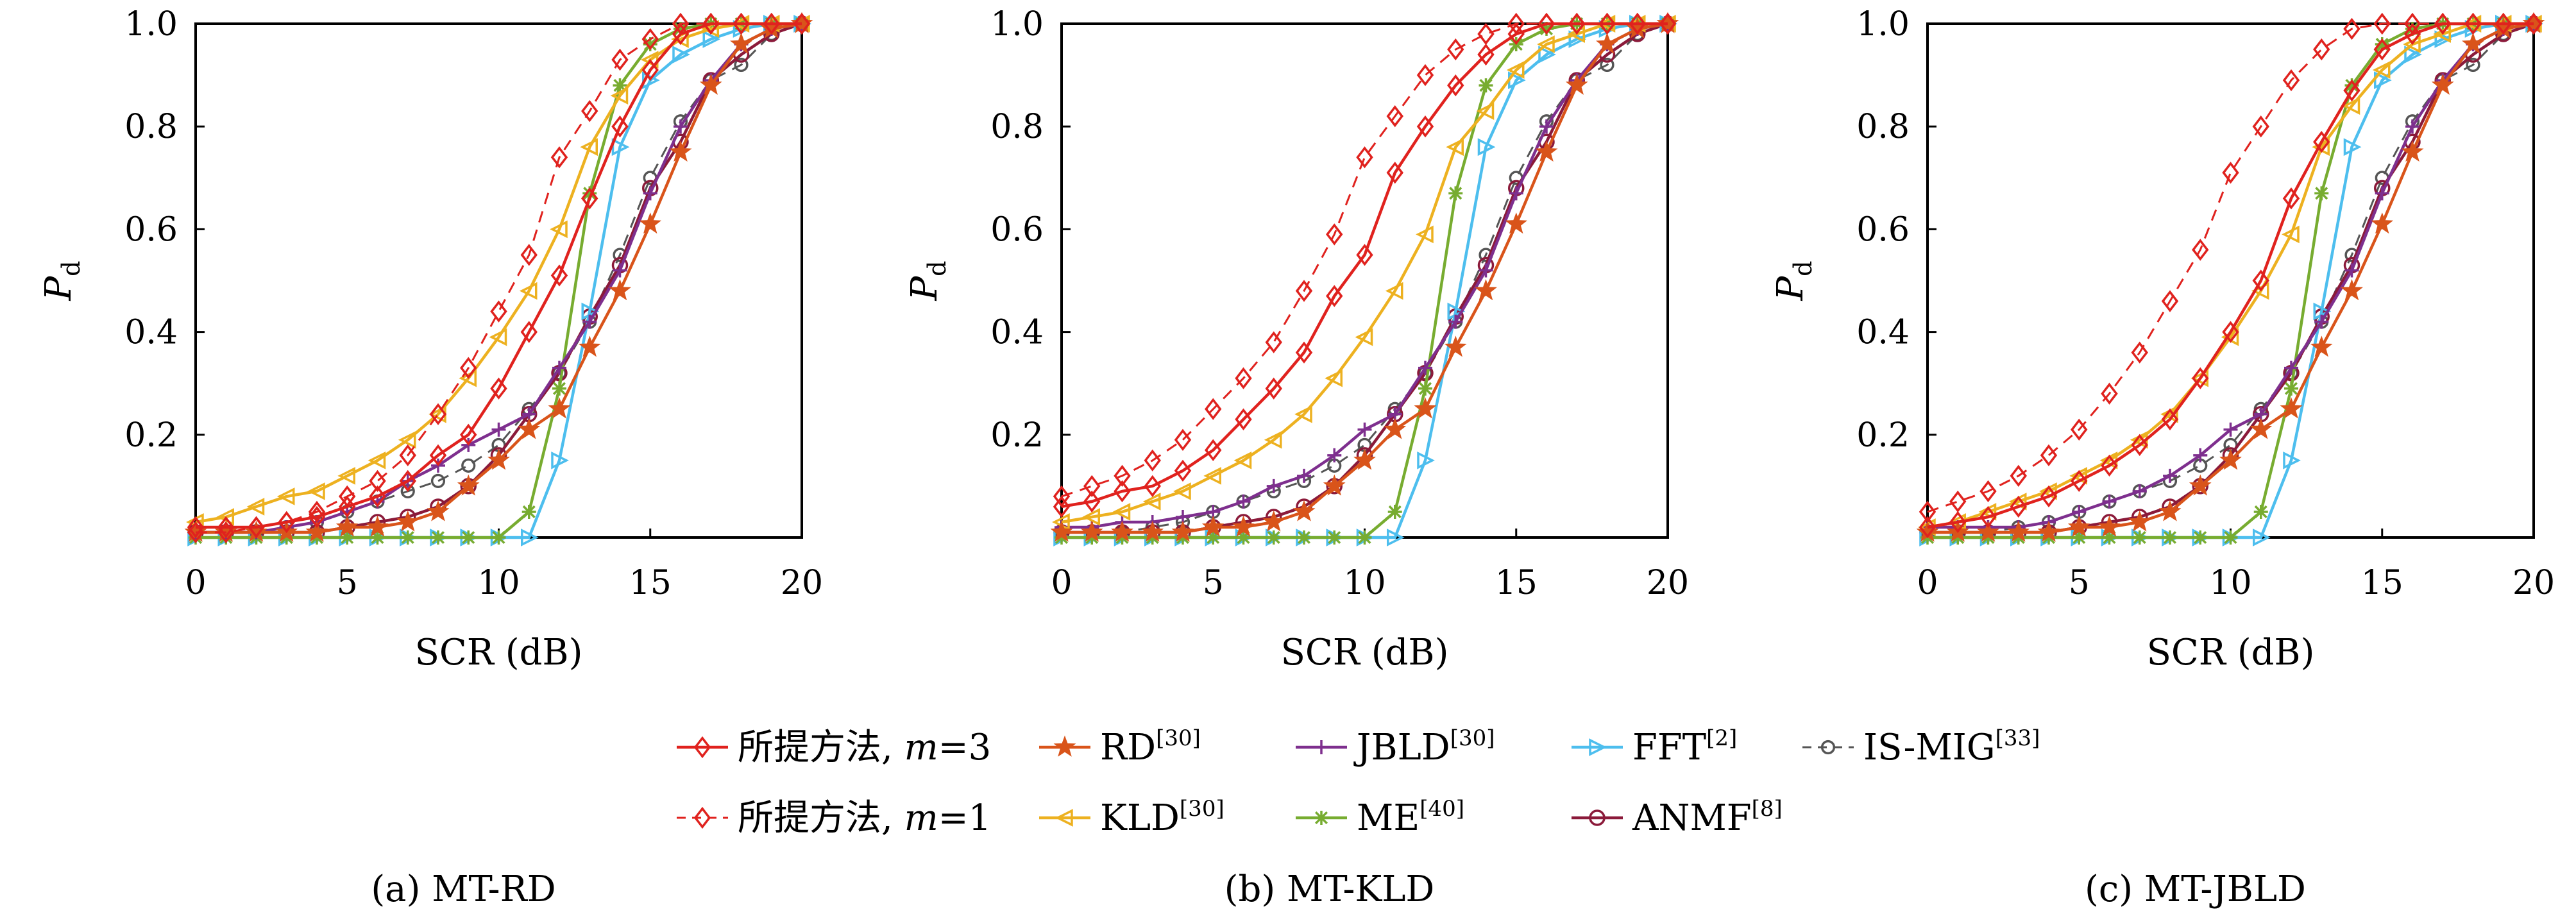 The image size is (2576, 914). What do you see at coordinates (1162, 817) in the screenshot?
I see `legend-label: KLD[30]` at bounding box center [1162, 817].